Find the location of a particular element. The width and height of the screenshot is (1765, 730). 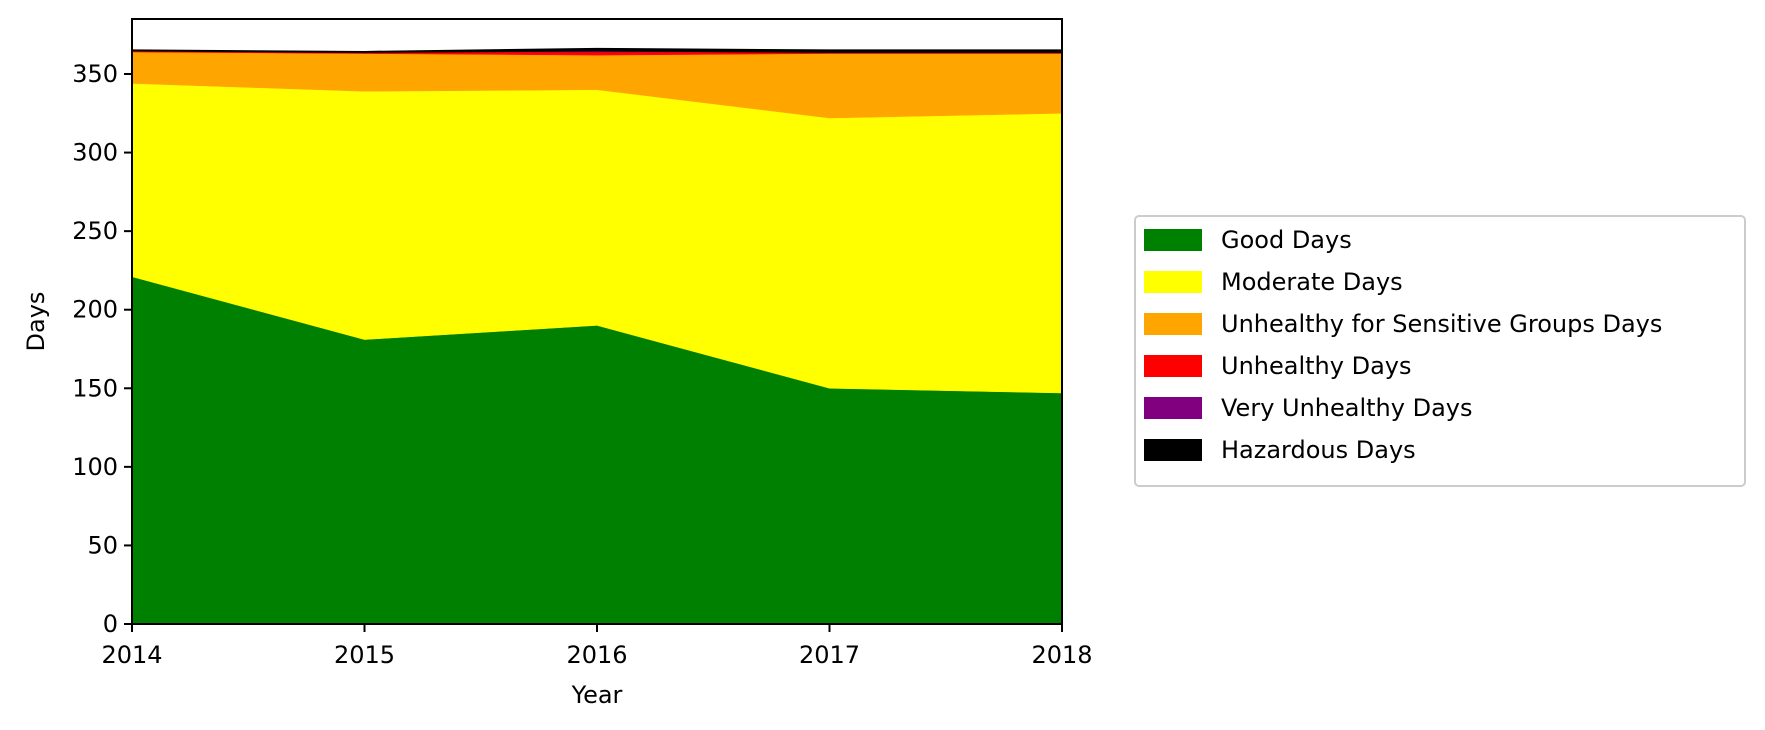

x-axis: 2014 2015 2016 2017 2018 is located at coordinates (597, 646).